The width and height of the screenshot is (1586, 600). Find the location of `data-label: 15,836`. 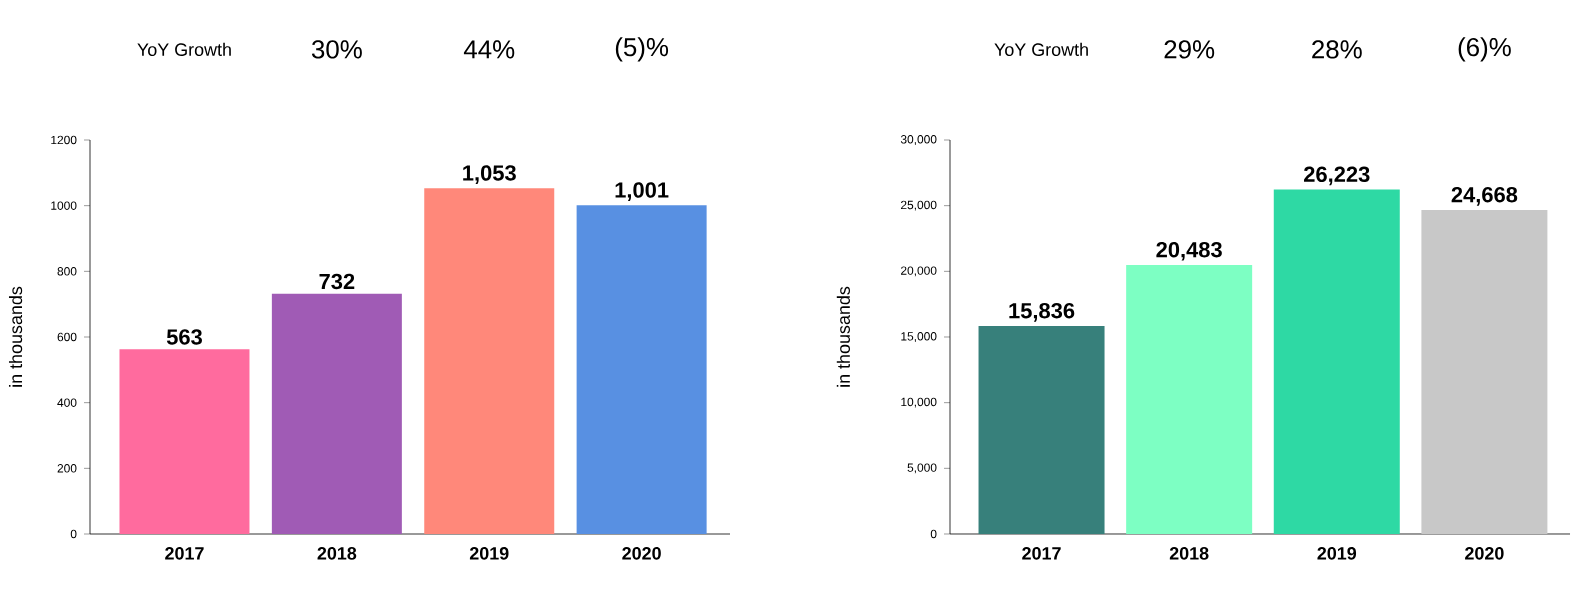

data-label: 15,836 is located at coordinates (1042, 312).